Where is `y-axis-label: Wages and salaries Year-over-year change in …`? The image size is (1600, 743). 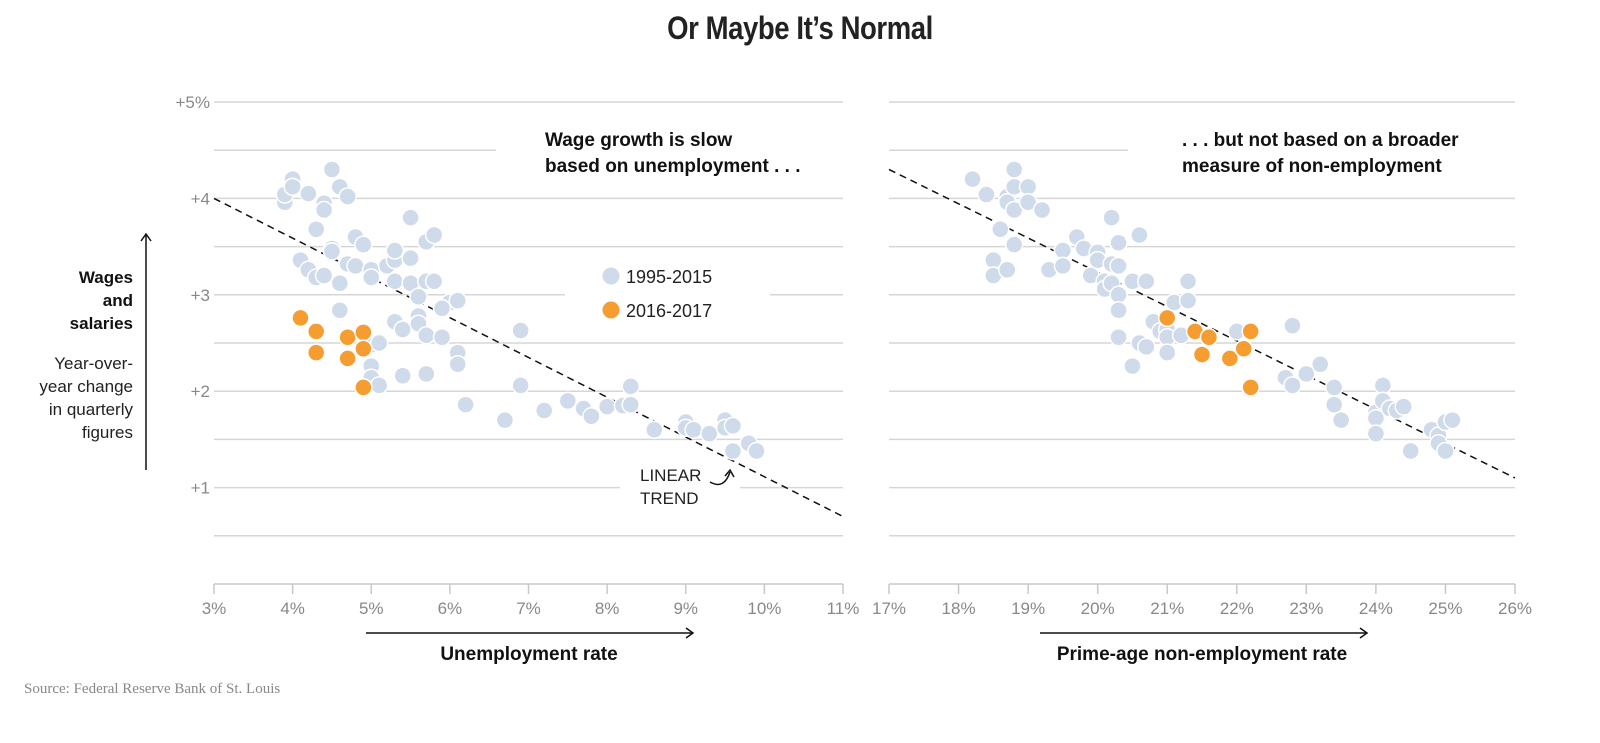
y-axis-label: Wages and salaries Year-over-year change in … is located at coordinates (95, 351).